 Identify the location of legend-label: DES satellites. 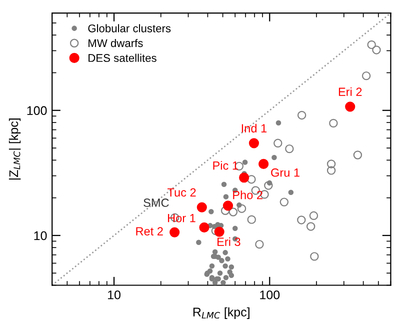
(122, 58).